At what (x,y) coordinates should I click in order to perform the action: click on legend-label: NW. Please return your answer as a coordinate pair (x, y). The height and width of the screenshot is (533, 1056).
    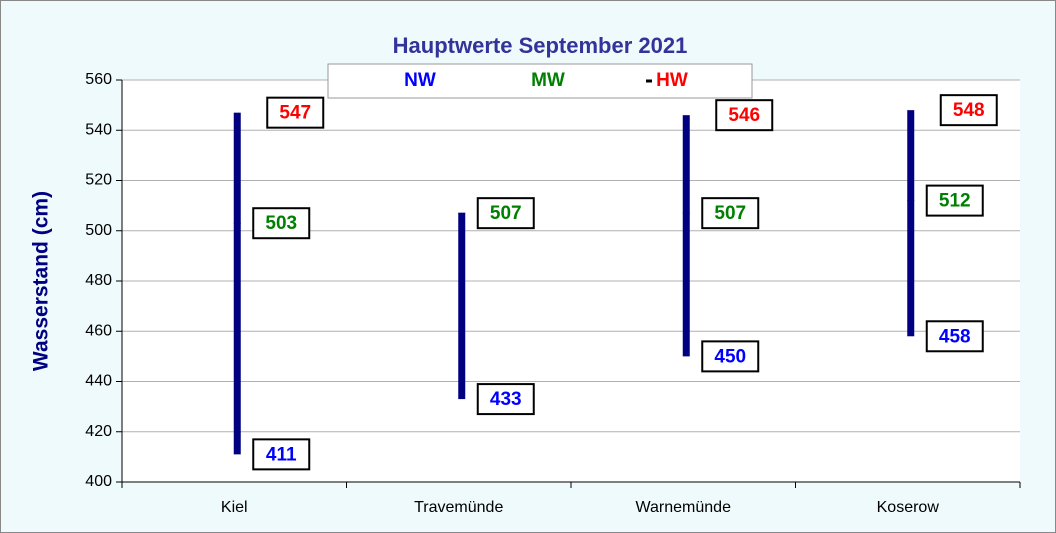
    Looking at the image, I should click on (420, 80).